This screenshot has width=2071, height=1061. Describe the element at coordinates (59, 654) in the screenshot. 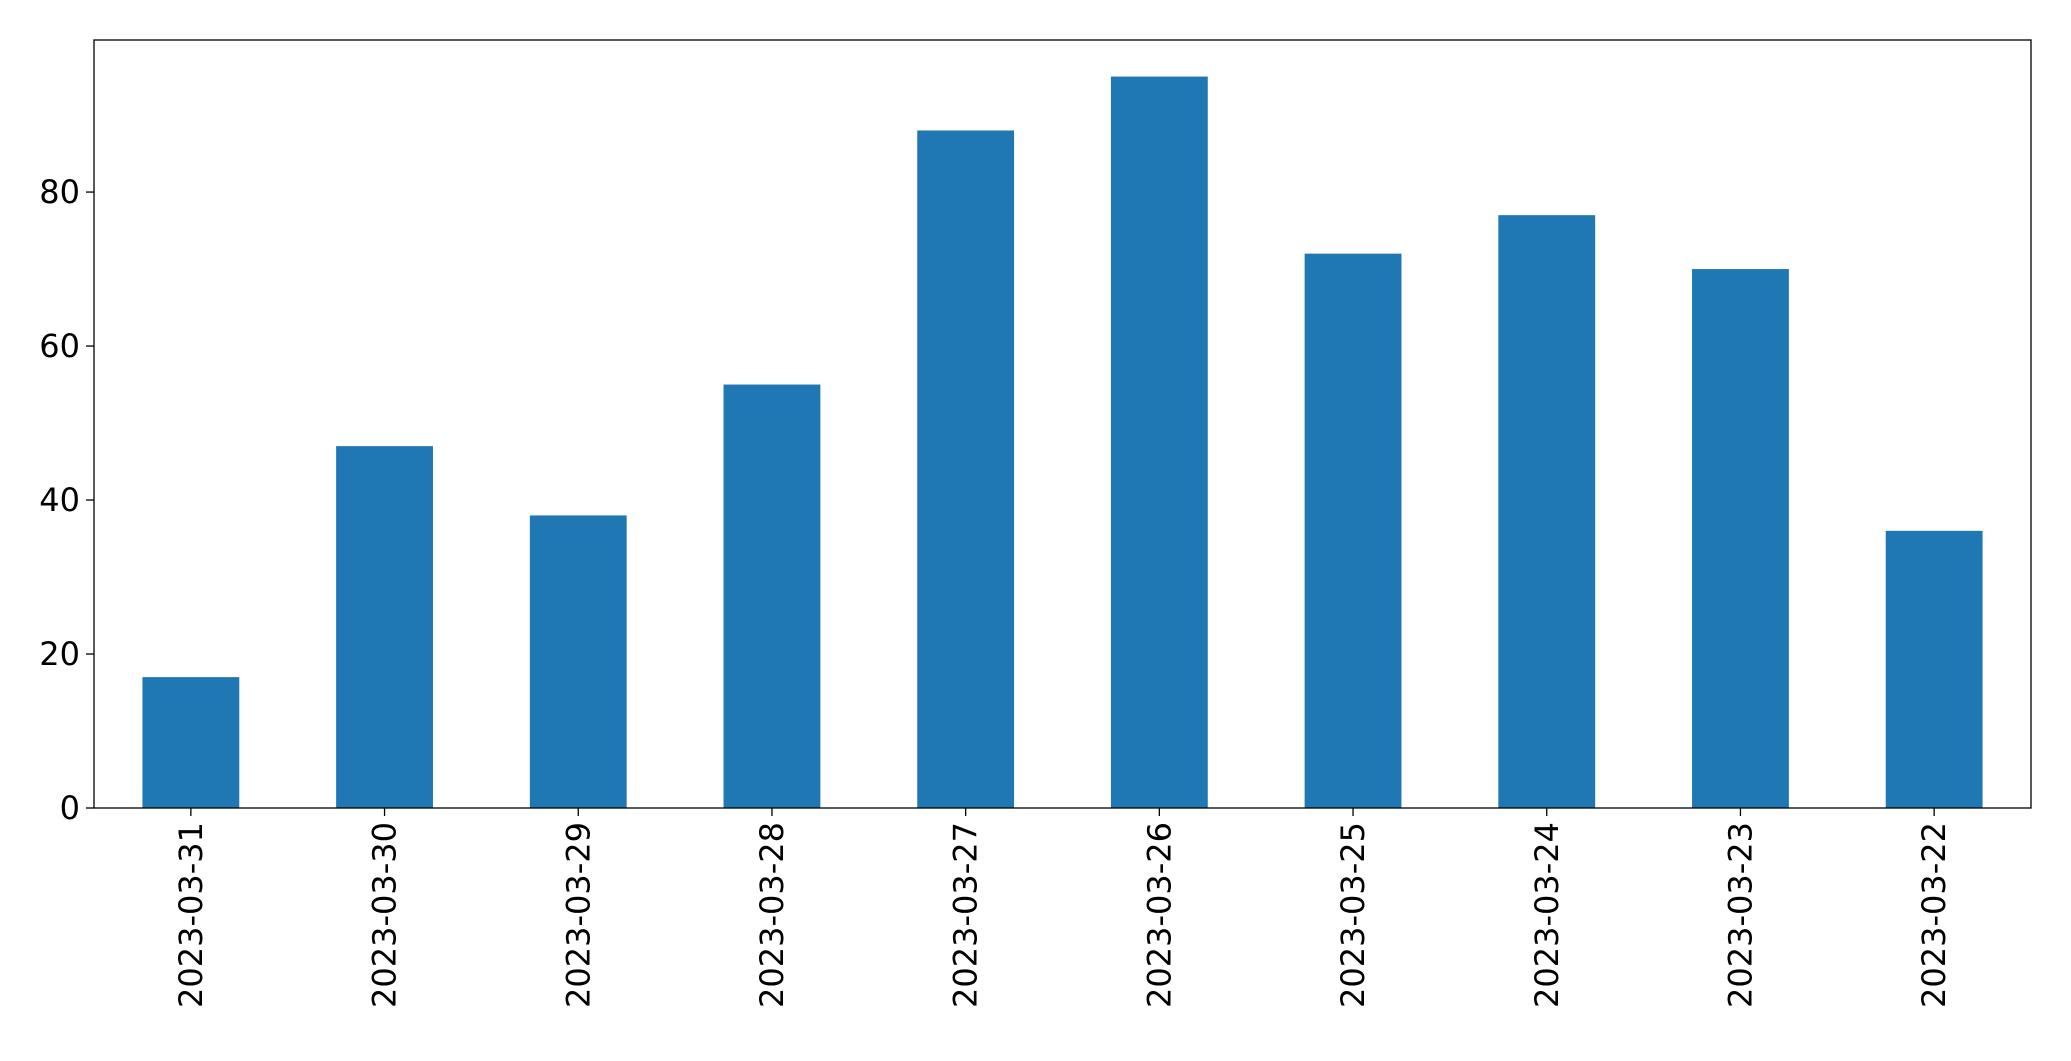

I see `y-tick-label: 20` at that location.